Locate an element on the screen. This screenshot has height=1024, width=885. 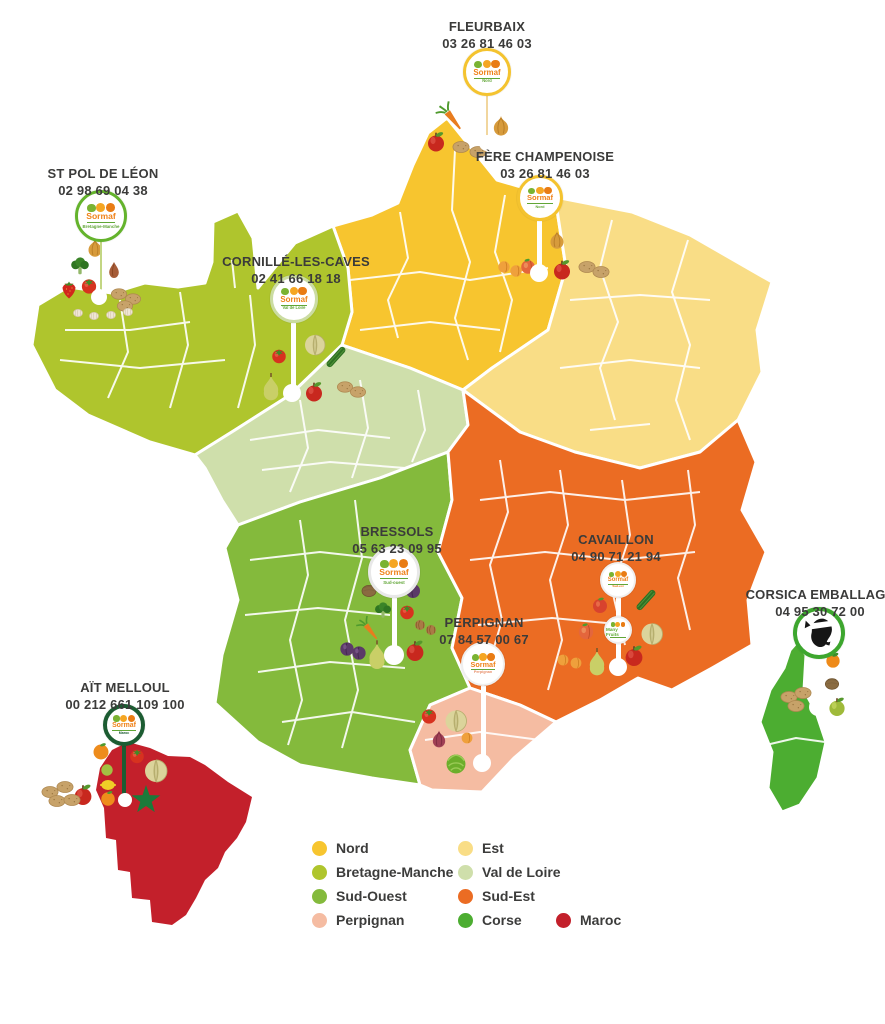
location-phone: 04 90 71 21 94 is located at coordinates (616, 556).